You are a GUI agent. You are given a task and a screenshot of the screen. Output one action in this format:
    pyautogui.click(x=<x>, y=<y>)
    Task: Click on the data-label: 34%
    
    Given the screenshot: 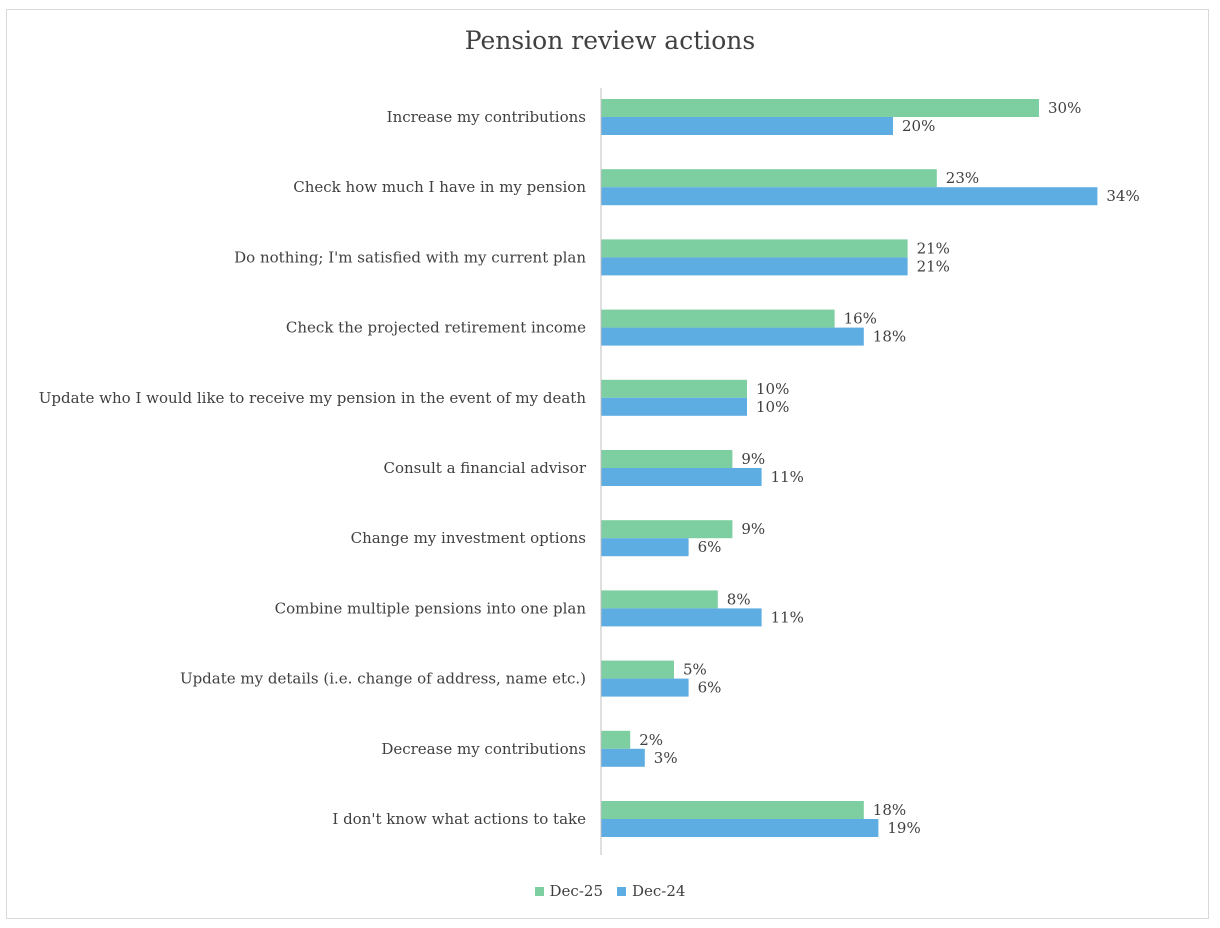 What is the action you would take?
    pyautogui.click(x=1122, y=196)
    